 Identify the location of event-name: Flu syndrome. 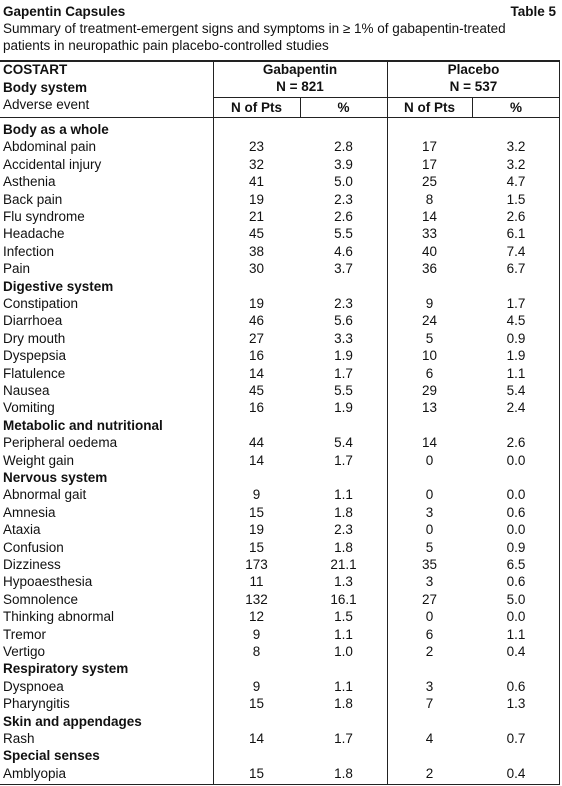
(44, 216).